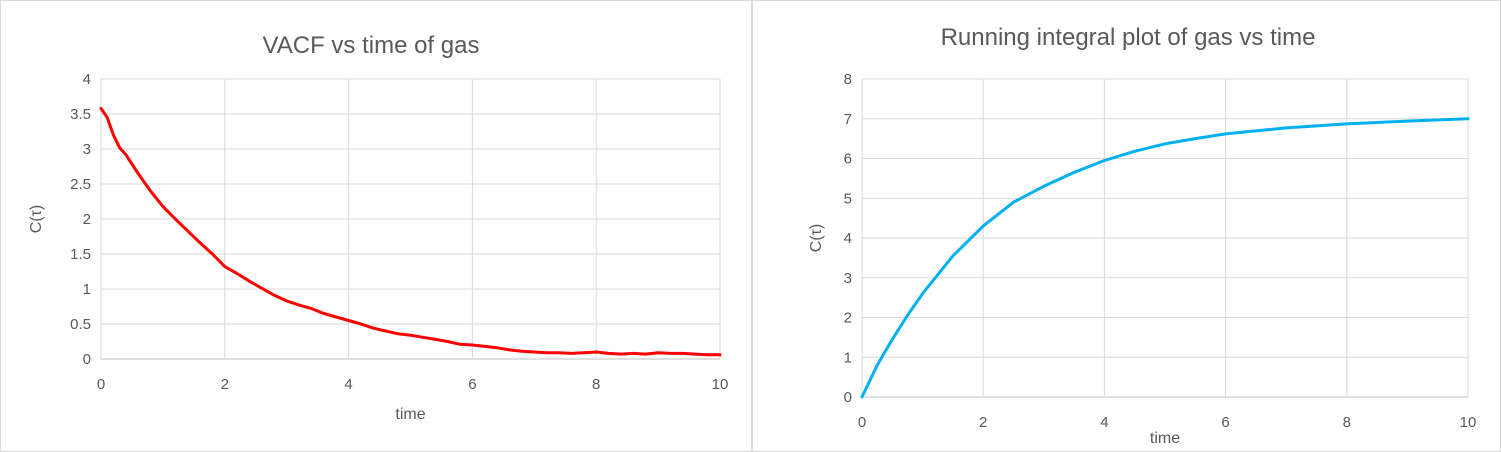  I want to click on y-tick-label: 6, so click(848, 159).